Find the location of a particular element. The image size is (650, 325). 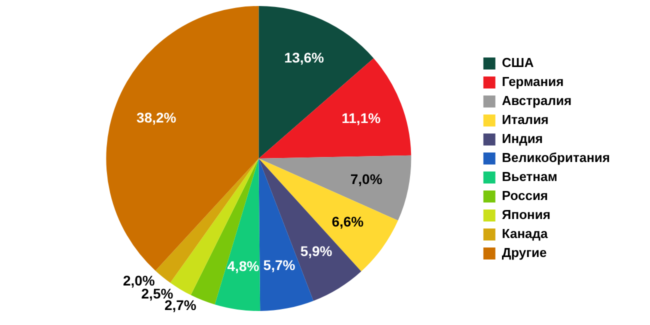

legend-label: Другие is located at coordinates (524, 252).